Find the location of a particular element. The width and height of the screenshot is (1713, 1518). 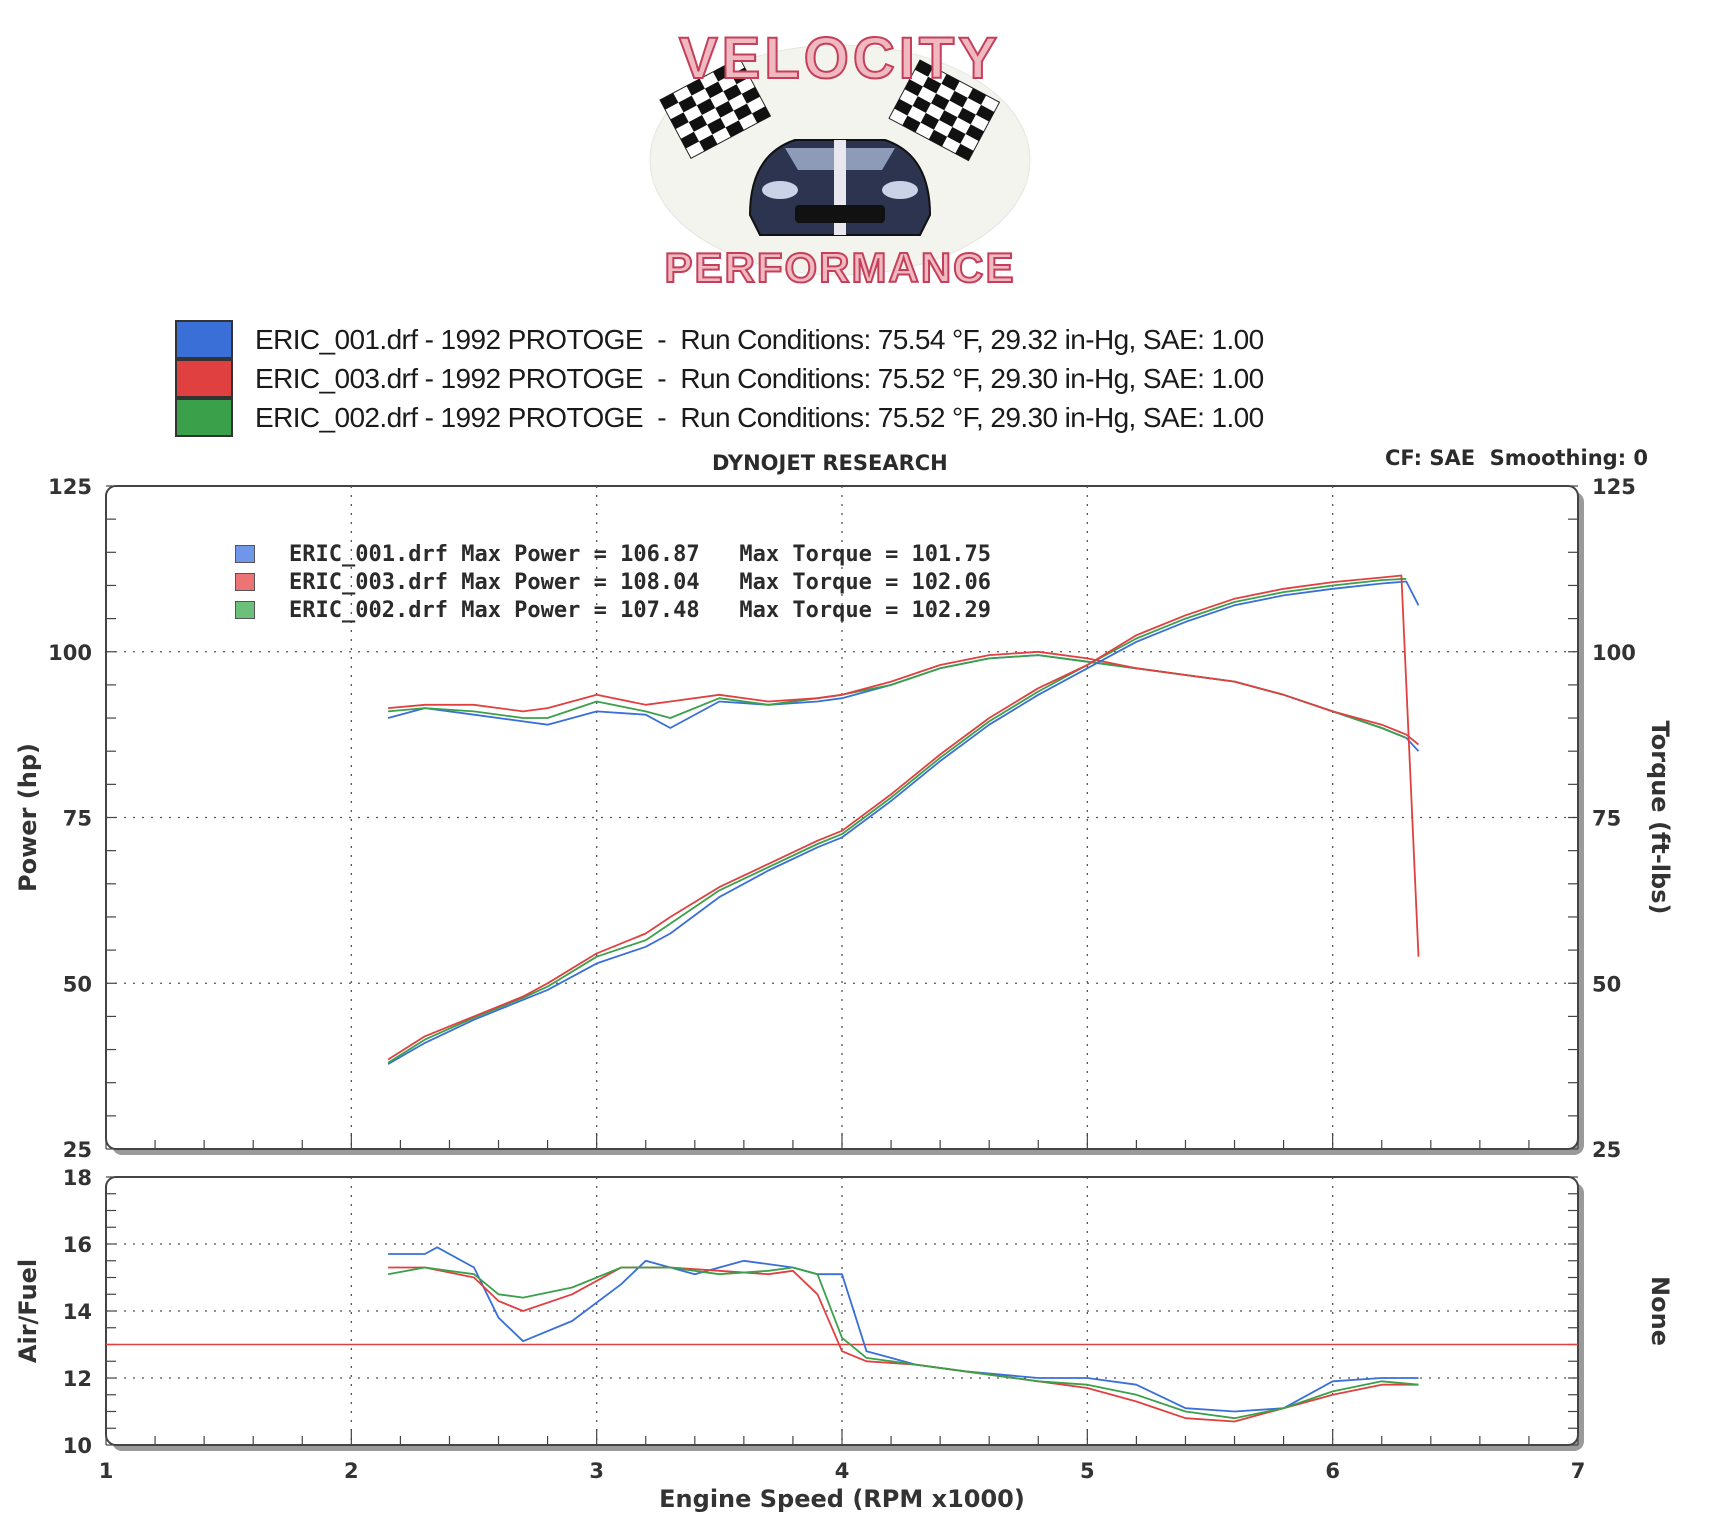

y-tick-label: 50 is located at coordinates (77, 984).